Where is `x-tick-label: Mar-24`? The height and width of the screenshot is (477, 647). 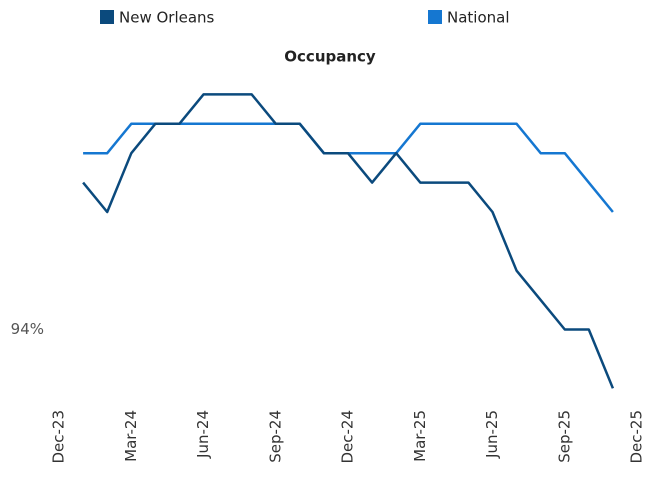 x-tick-label: Mar-24 is located at coordinates (131, 436).